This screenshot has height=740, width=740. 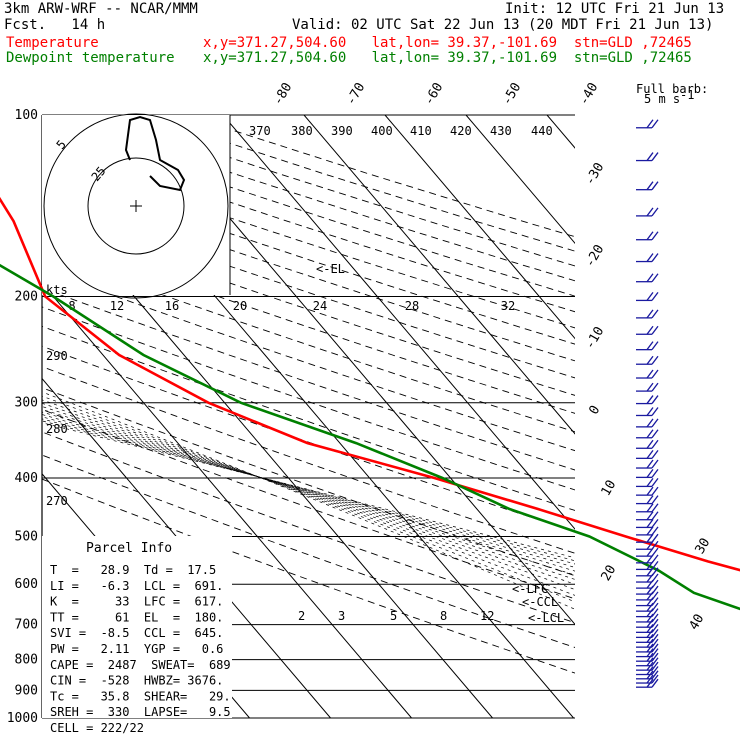 What do you see at coordinates (22, 718) in the screenshot?
I see `pressure-tick-label: 1000` at bounding box center [22, 718].